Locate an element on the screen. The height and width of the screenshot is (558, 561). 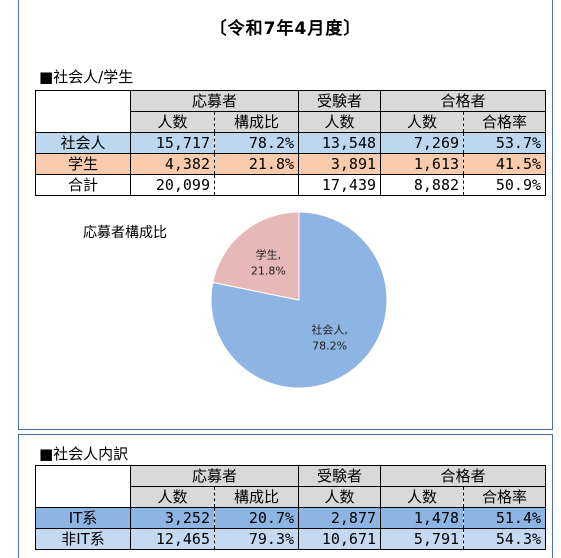
row-label: 非IT系 is located at coordinates (83, 539).